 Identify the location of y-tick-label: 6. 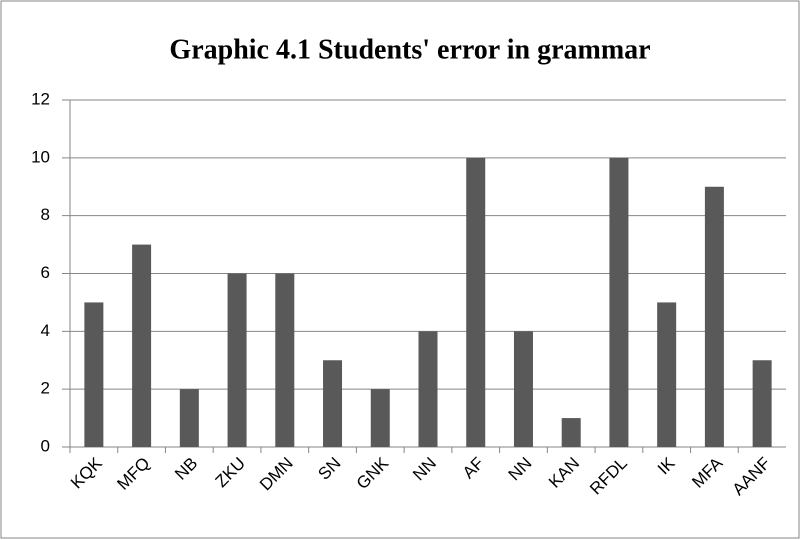
(45, 272).